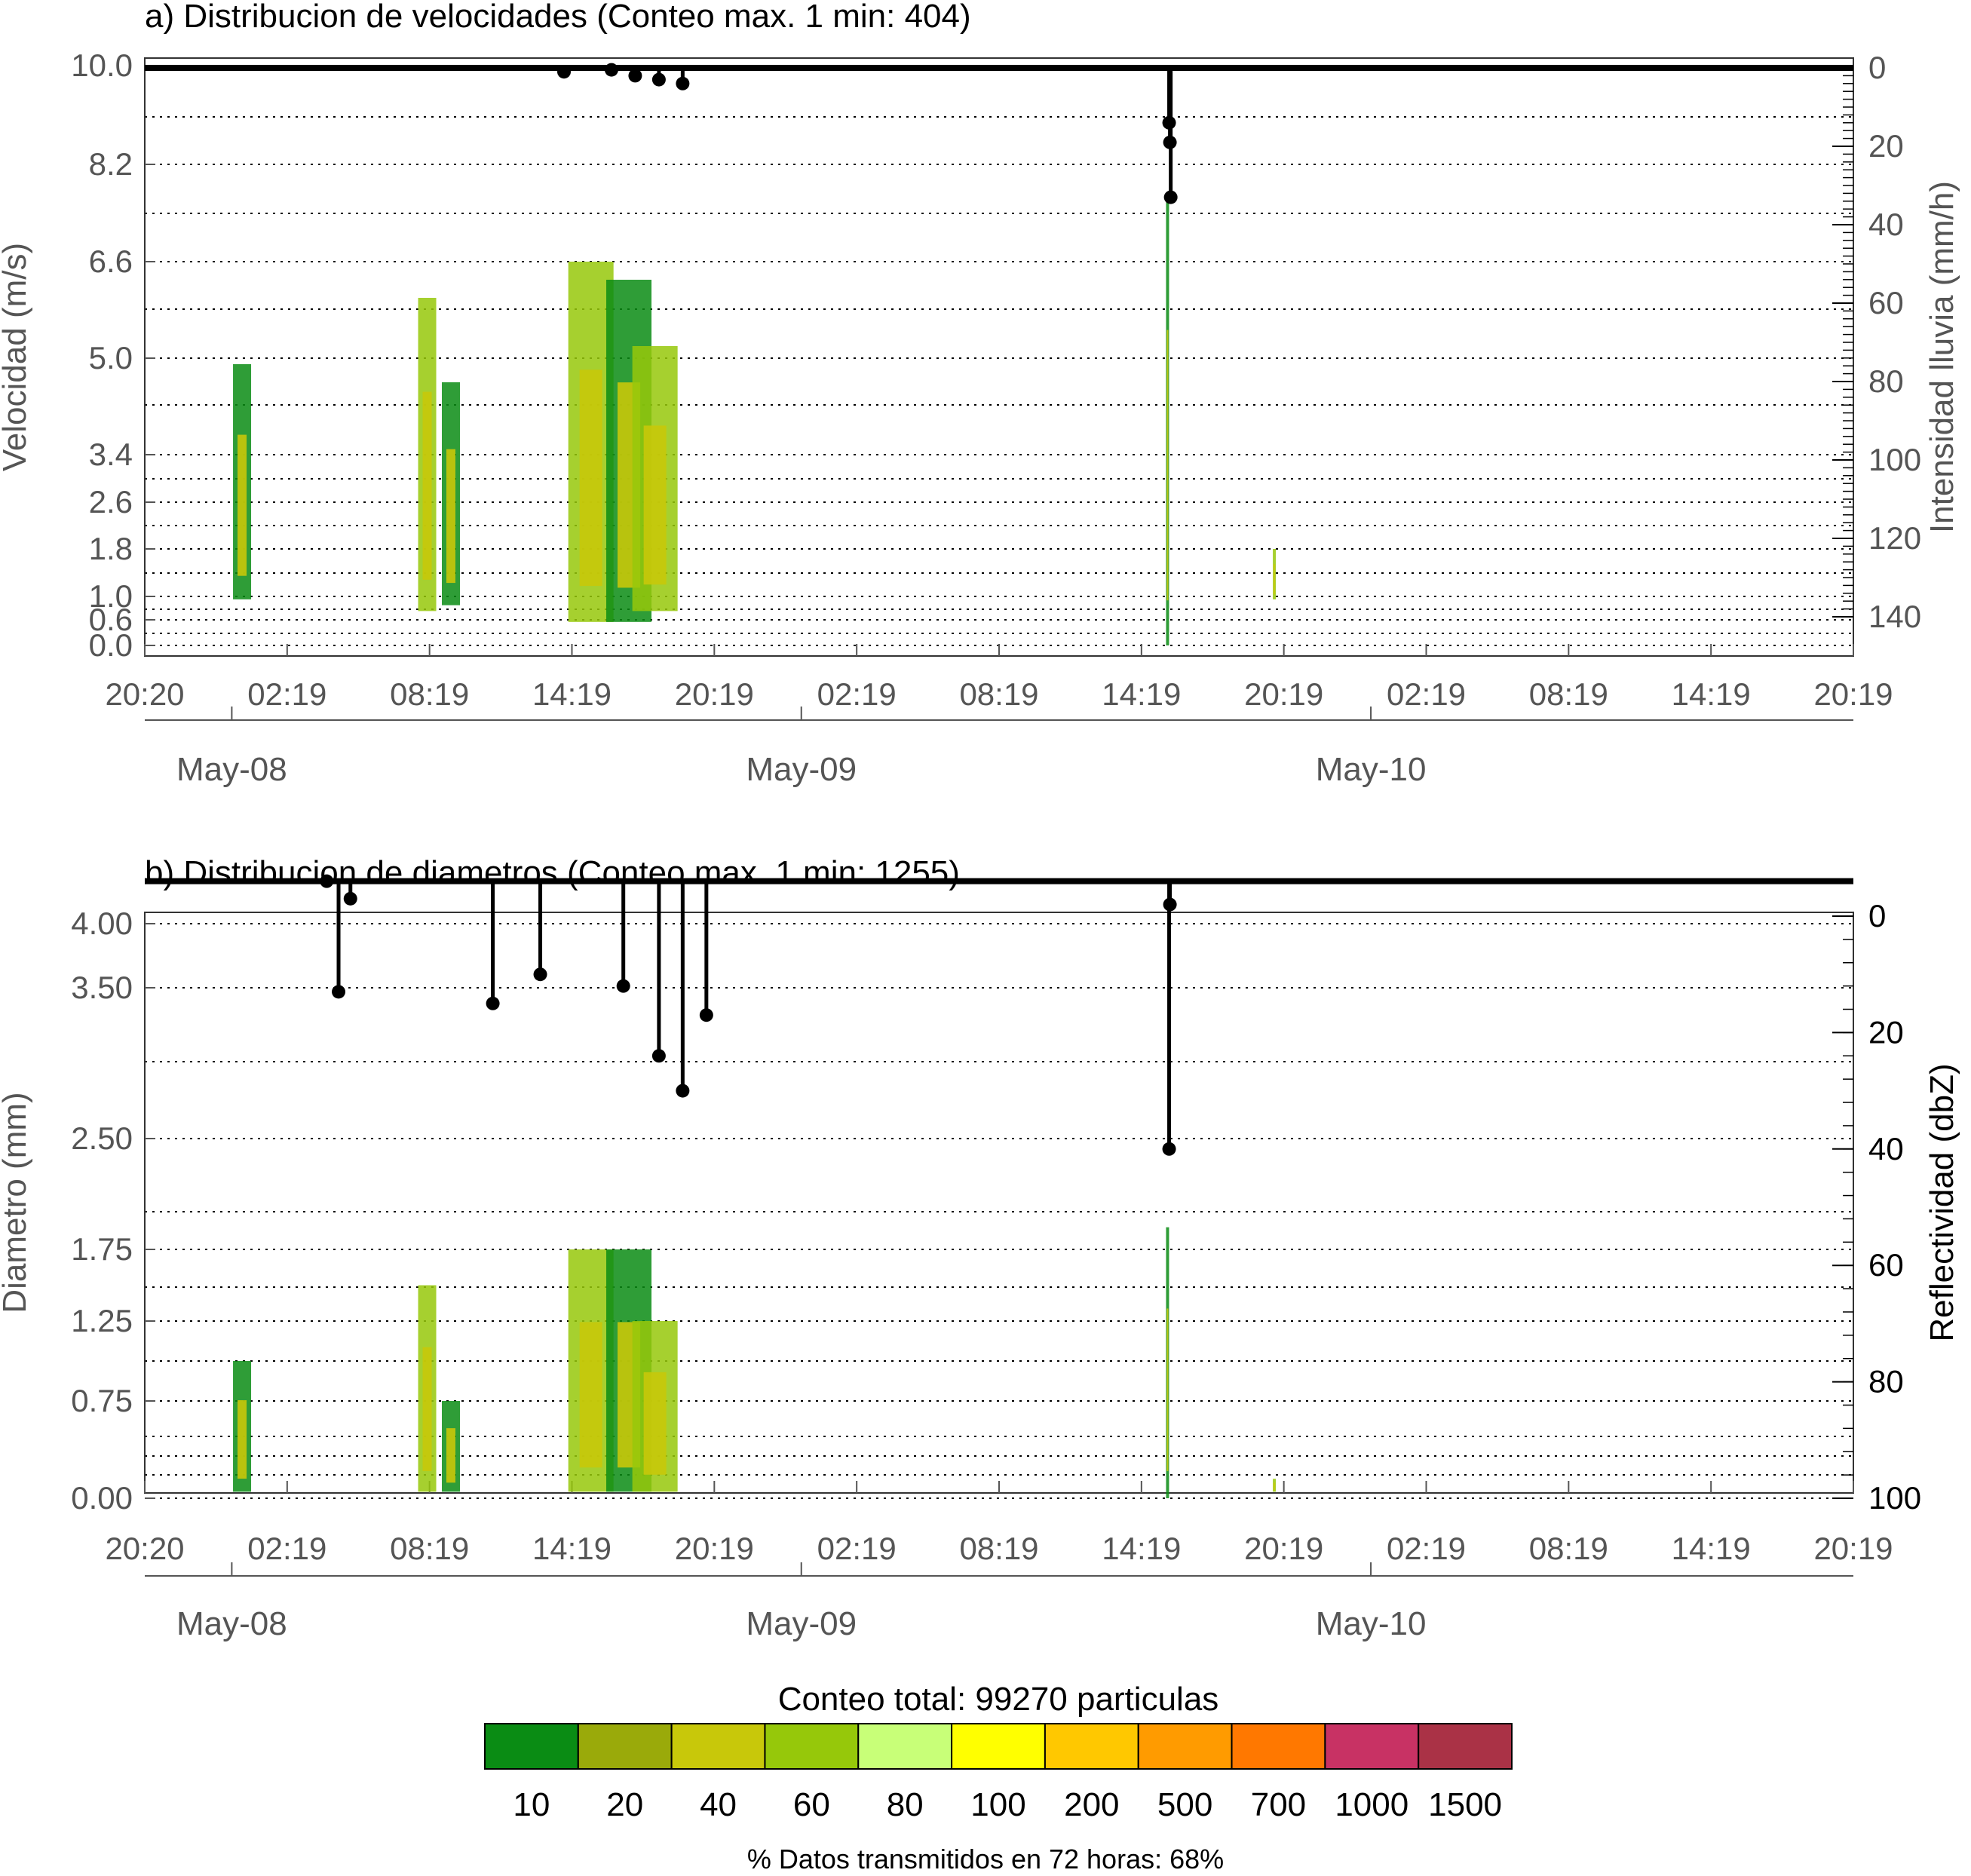 This screenshot has width=1971, height=1876. I want to click on y-tick-label: 1.8, so click(111, 548).